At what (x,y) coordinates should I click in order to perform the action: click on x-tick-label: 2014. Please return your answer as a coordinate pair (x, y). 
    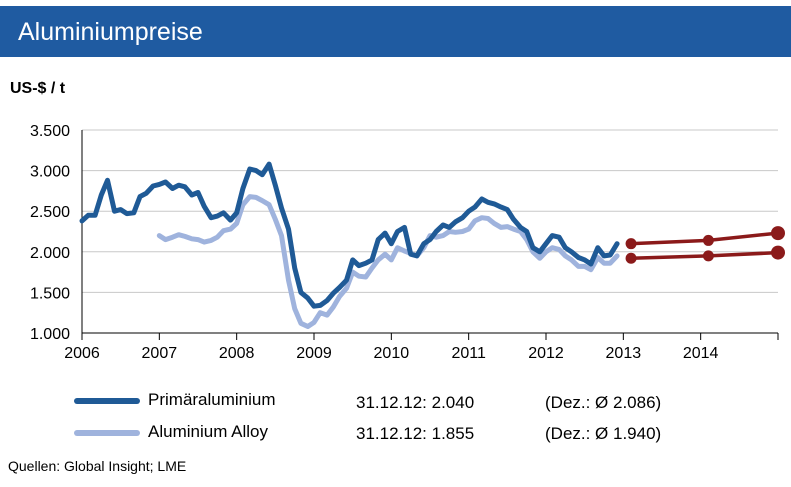
    Looking at the image, I should click on (701, 353).